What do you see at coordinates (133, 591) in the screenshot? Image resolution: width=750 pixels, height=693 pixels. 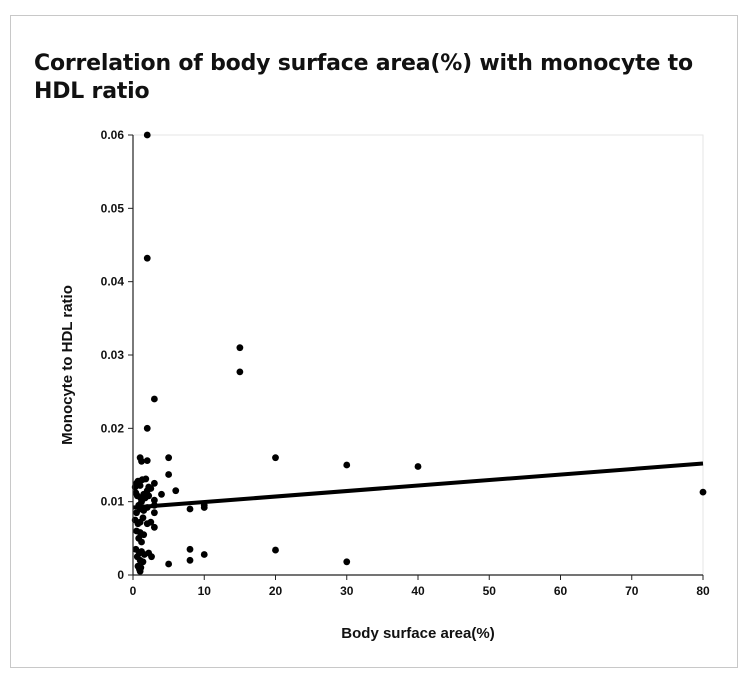 I see `x-tick-label: 0` at bounding box center [133, 591].